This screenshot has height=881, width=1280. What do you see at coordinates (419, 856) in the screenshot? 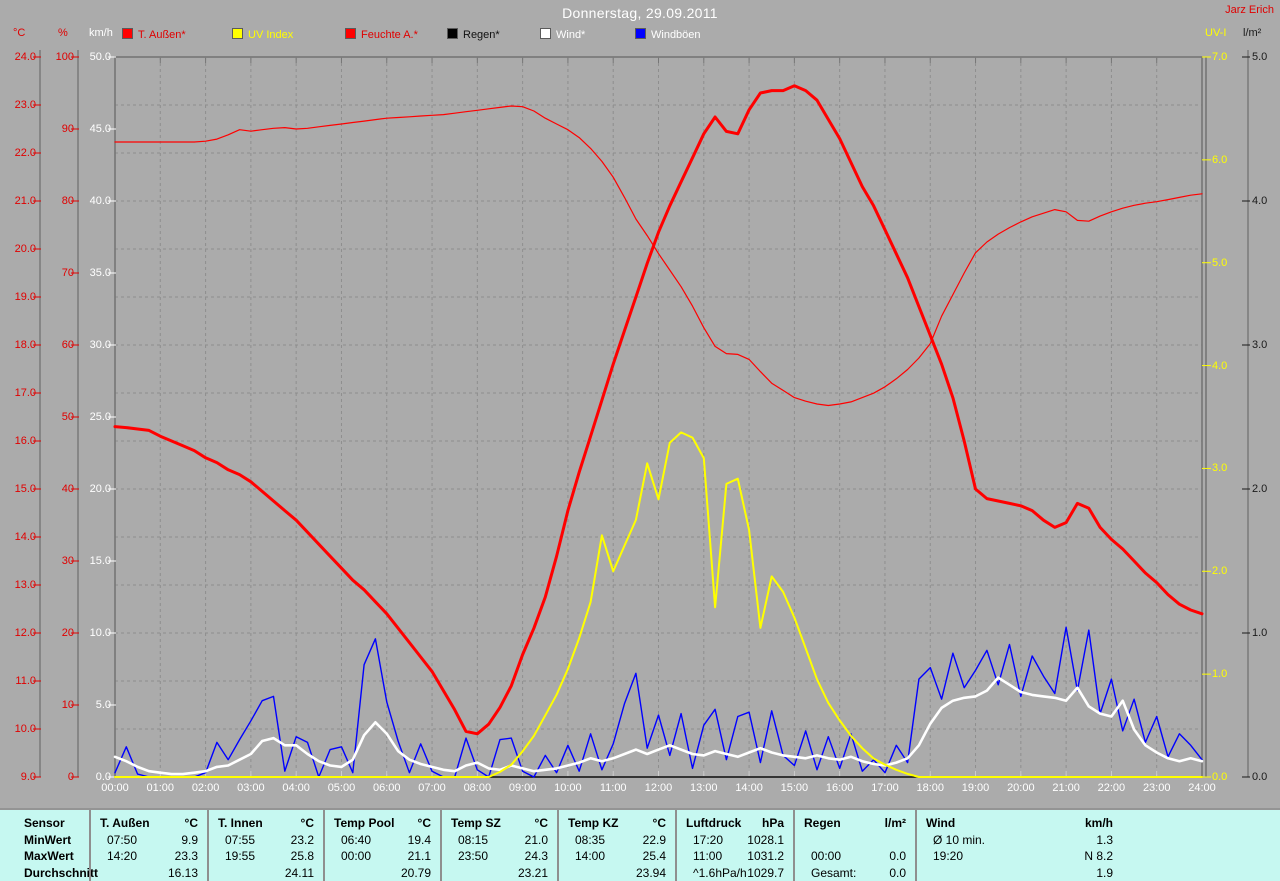
I see `stats-max: 21.1` at bounding box center [419, 856].